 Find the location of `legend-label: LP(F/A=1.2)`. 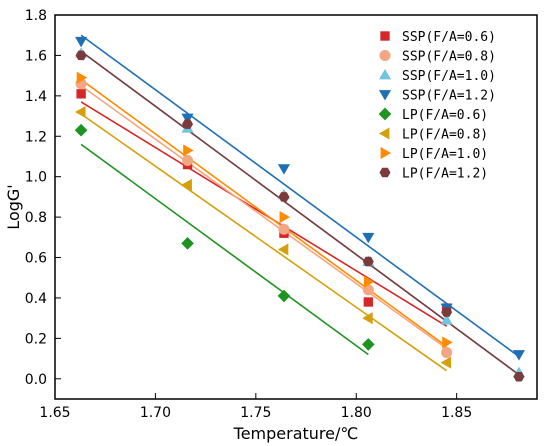

legend-label: LP(F/A=1.2) is located at coordinates (445, 174).